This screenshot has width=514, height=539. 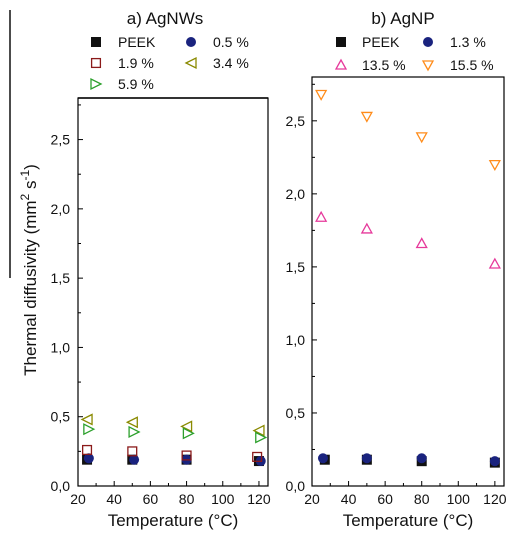 What do you see at coordinates (29, 270) in the screenshot?
I see `panel-a-y-axis-label: Thermal diffusivity (mm2 s-1)` at bounding box center [29, 270].